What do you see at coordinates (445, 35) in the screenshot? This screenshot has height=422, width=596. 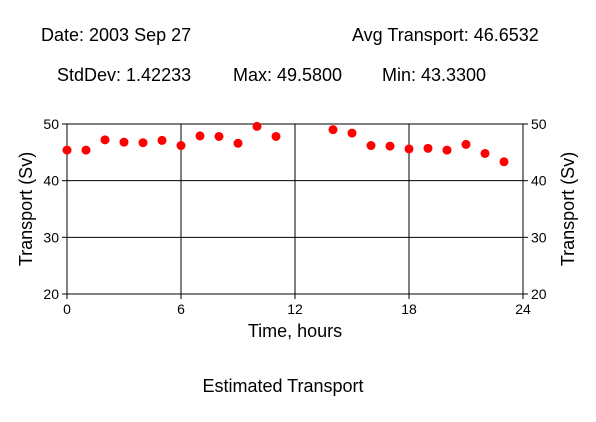 I see `avg-transport-label: Avg Transport: 46.6532` at bounding box center [445, 35].